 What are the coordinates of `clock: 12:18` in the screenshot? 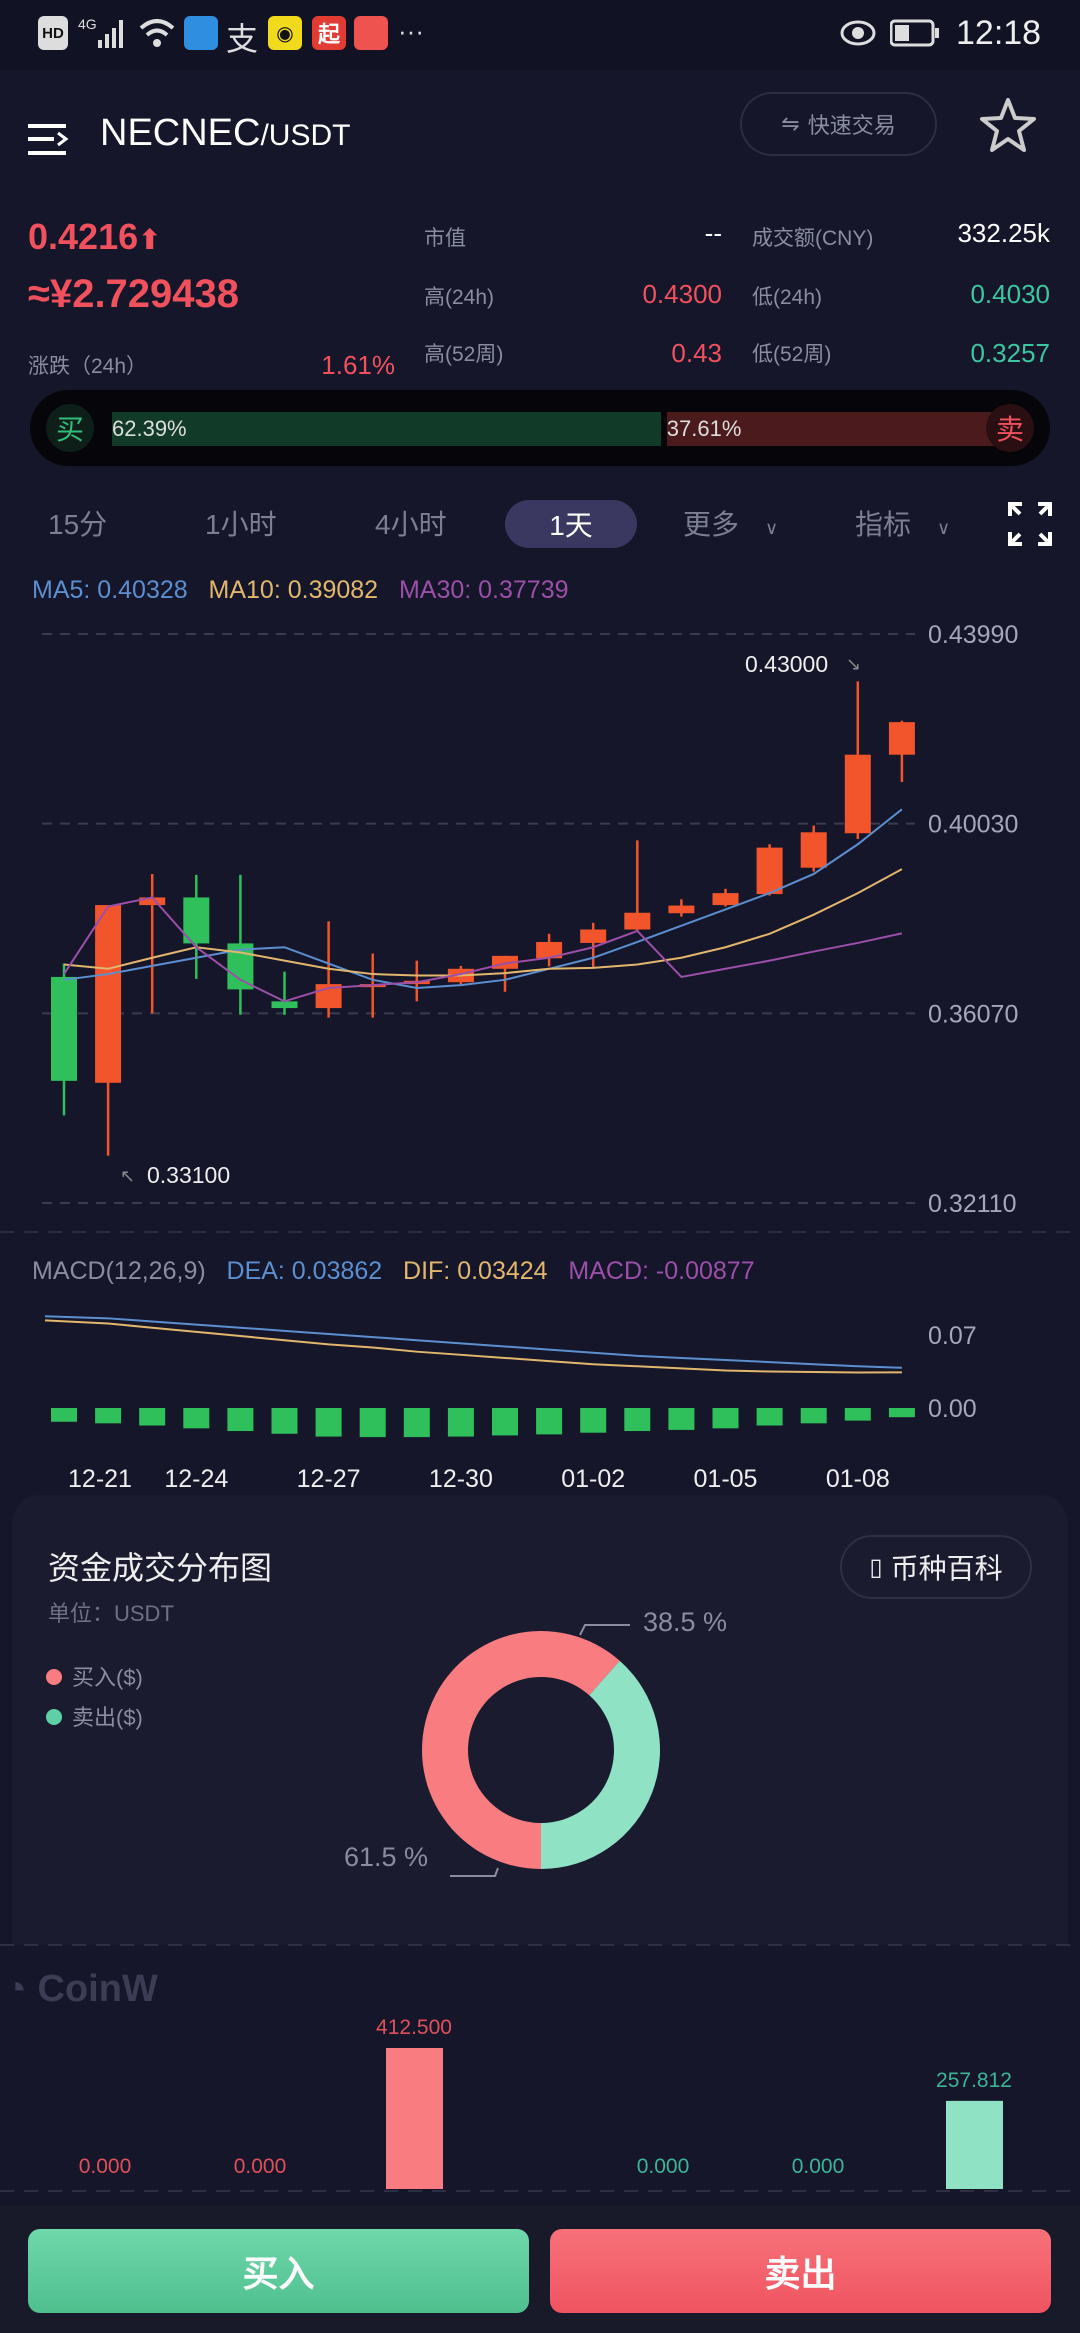 It's located at (999, 33).